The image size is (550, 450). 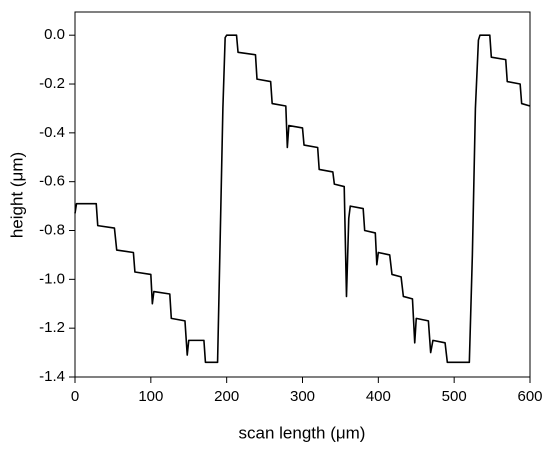 What do you see at coordinates (150, 396) in the screenshot?
I see `x-tick-label: 100` at bounding box center [150, 396].